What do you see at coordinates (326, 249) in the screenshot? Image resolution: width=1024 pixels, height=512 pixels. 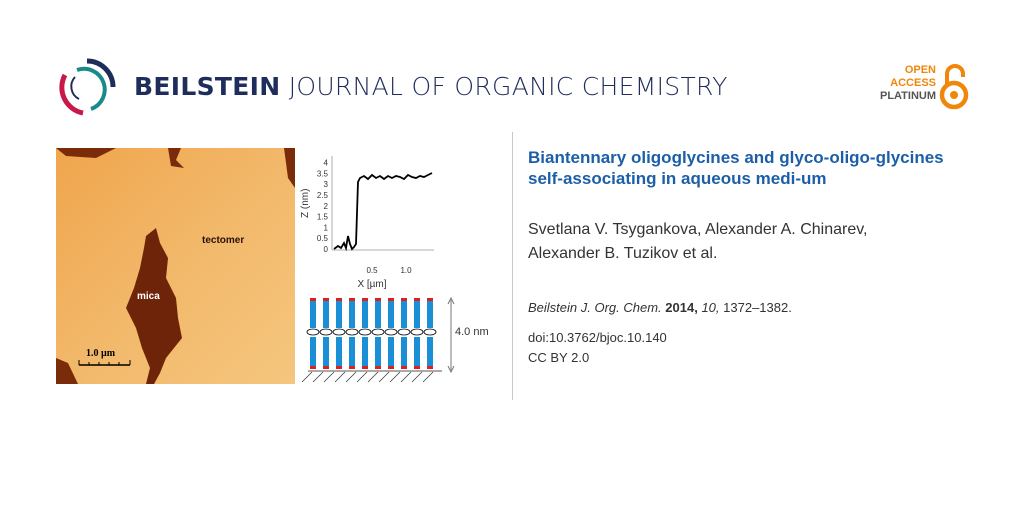 I see `y-tick: 0` at bounding box center [326, 249].